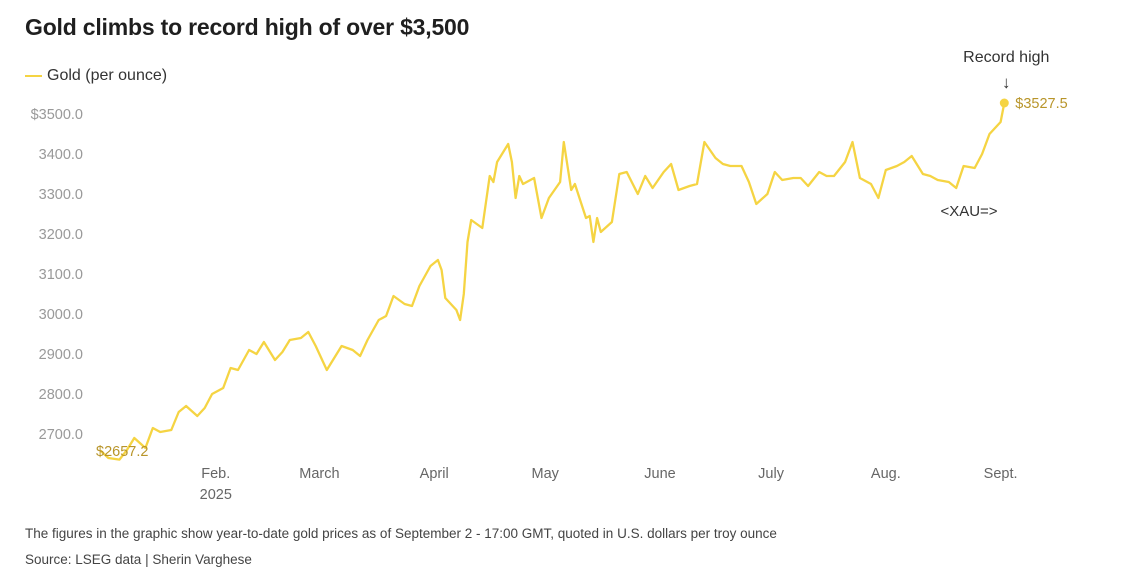 This screenshot has height=582, width=1132. What do you see at coordinates (546, 474) in the screenshot?
I see `x-tick-label: May` at bounding box center [546, 474].